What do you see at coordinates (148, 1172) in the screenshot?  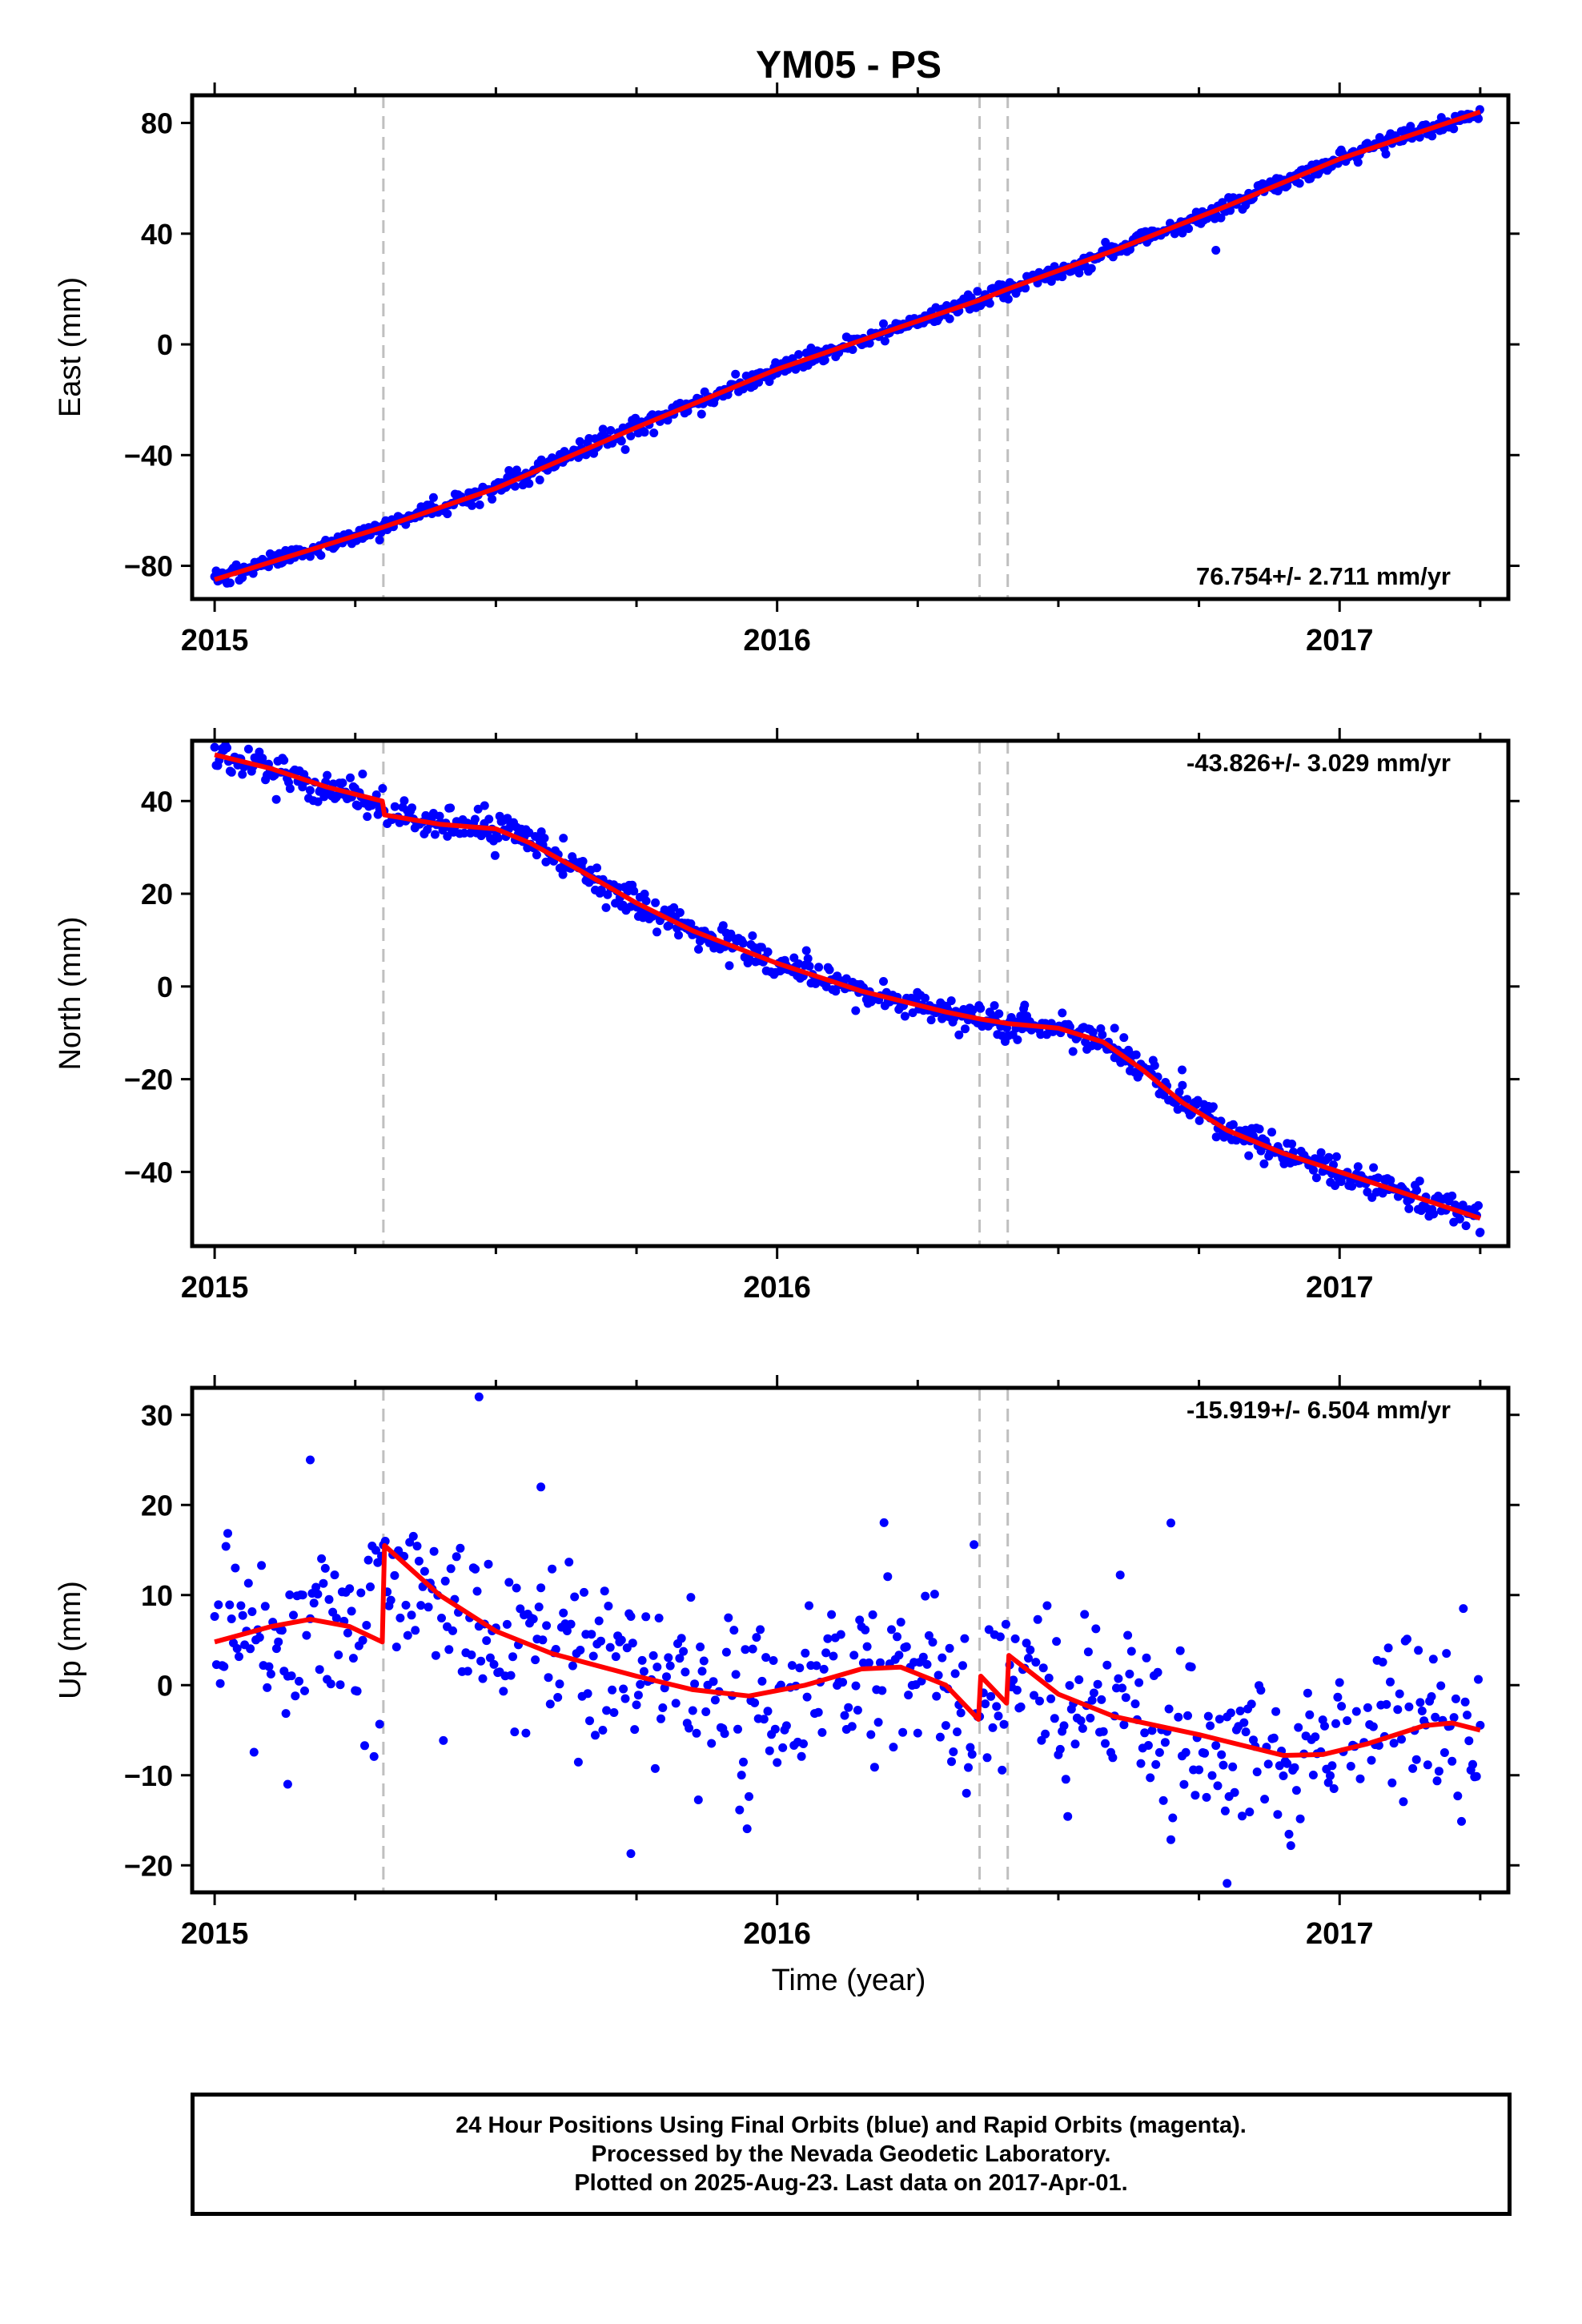 I see `y-tick-label: −40` at bounding box center [148, 1172].